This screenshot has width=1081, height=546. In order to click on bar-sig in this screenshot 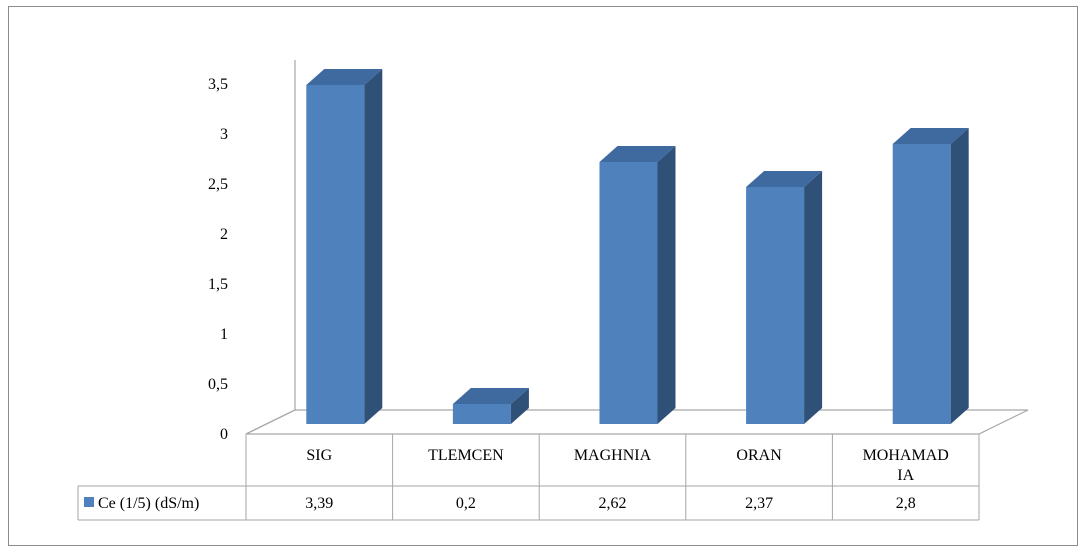, I will do `click(344, 246)`.